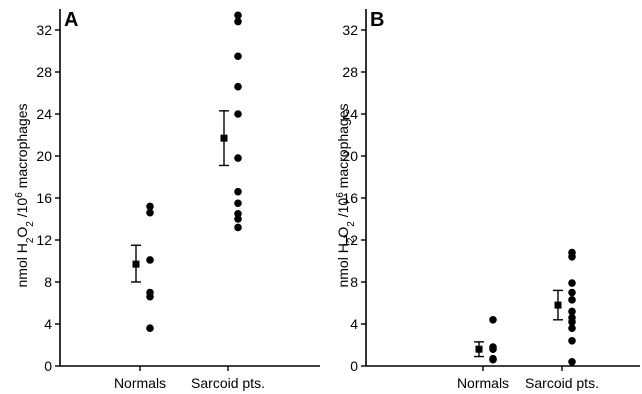 This screenshot has height=394, width=642. Describe the element at coordinates (71, 20) in the screenshot. I see `panel-label: A` at that location.